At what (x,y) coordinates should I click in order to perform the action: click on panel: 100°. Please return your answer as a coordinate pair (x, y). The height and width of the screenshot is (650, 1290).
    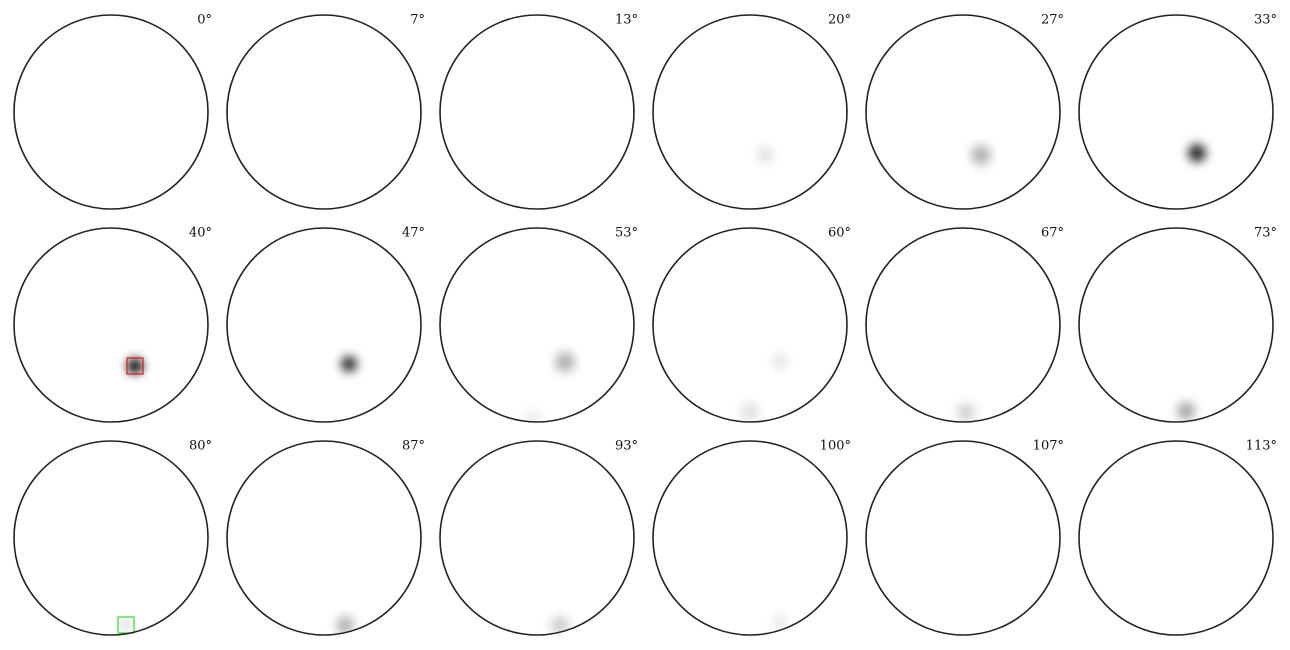
    Looking at the image, I should click on (751, 537).